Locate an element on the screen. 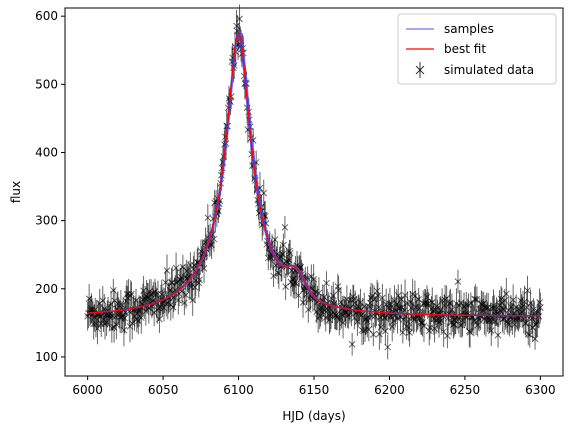 The image size is (571, 432). legend: samples best fit simulated data is located at coordinates (477, 49).